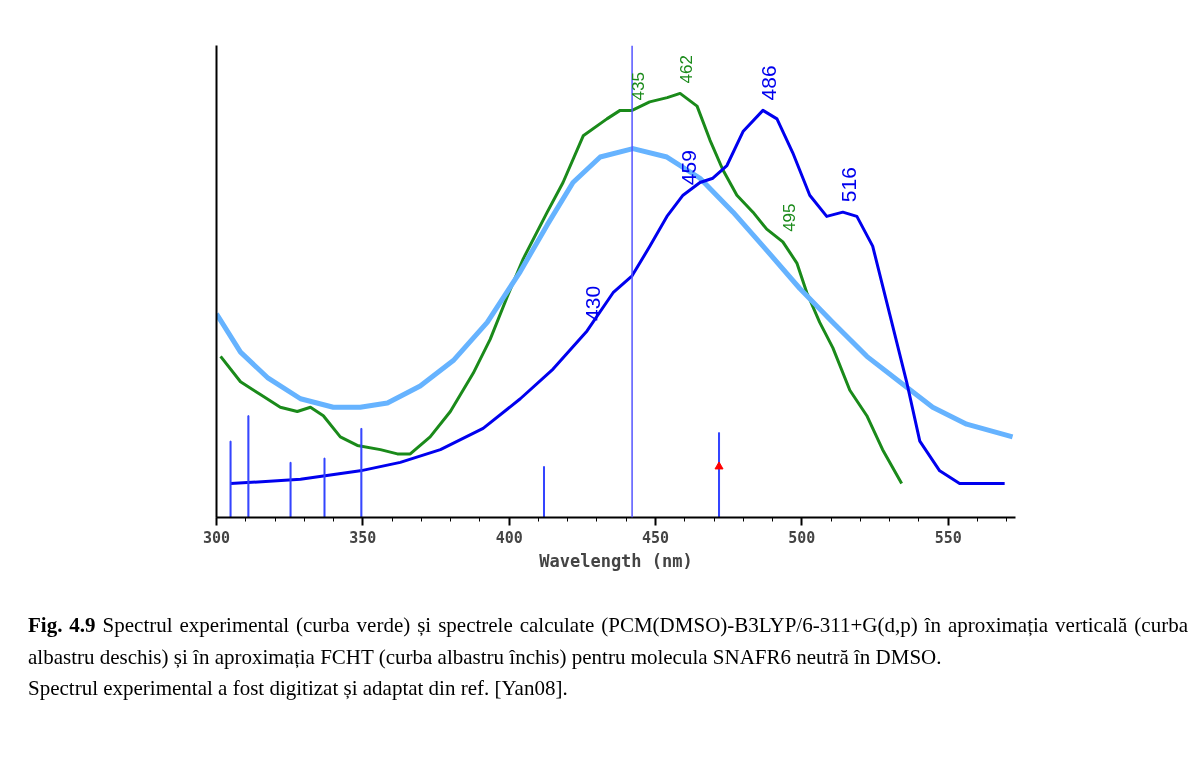 Image resolution: width=1200 pixels, height=778 pixels. Describe the element at coordinates (639, 86) in the screenshot. I see `annotation: 435` at that location.